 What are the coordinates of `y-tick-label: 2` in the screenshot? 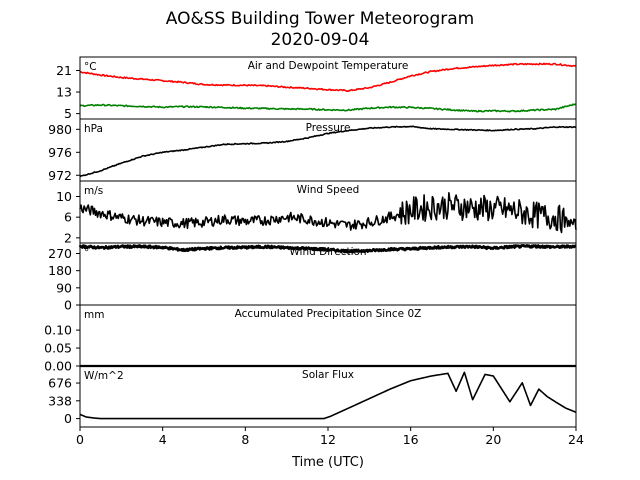 It's located at (68, 237).